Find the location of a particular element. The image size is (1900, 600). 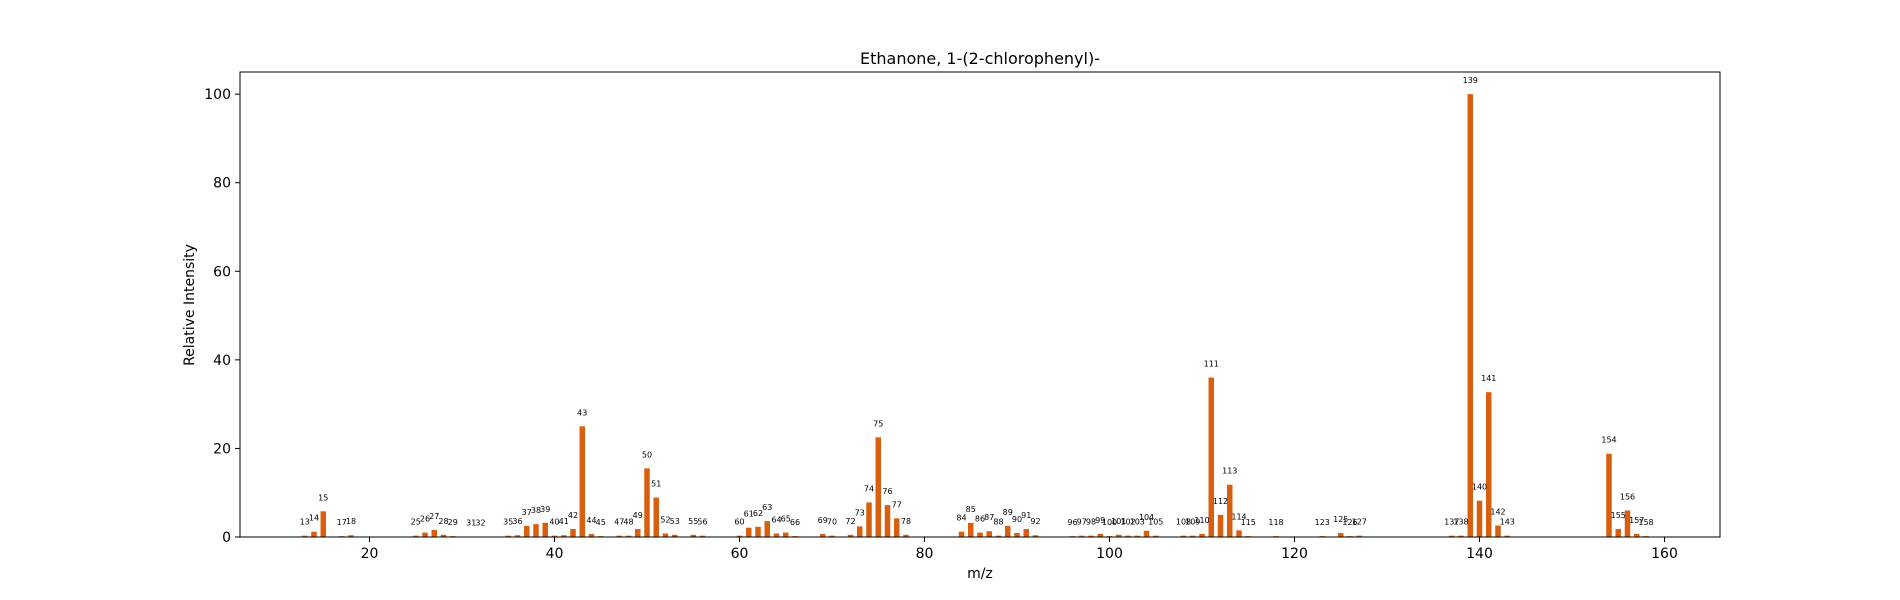

peak-label: 47 is located at coordinates (619, 522).